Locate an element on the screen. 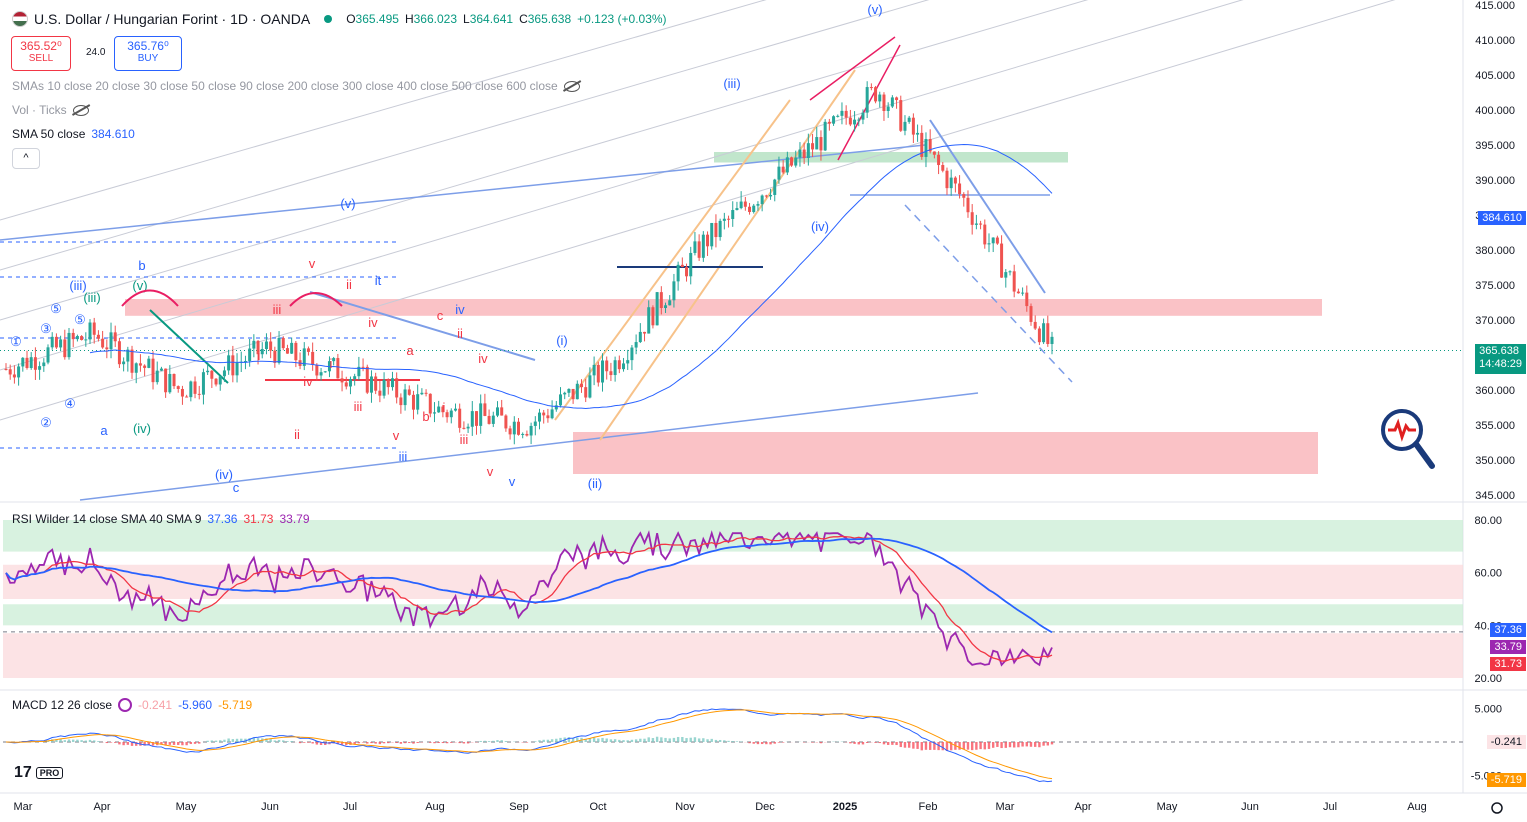  macd-signal-line is located at coordinates (529, 744).